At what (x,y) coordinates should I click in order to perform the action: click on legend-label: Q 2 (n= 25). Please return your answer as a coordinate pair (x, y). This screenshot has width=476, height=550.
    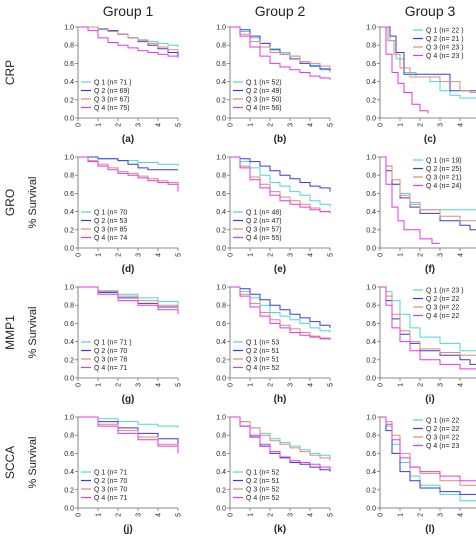
    Looking at the image, I should click on (444, 169).